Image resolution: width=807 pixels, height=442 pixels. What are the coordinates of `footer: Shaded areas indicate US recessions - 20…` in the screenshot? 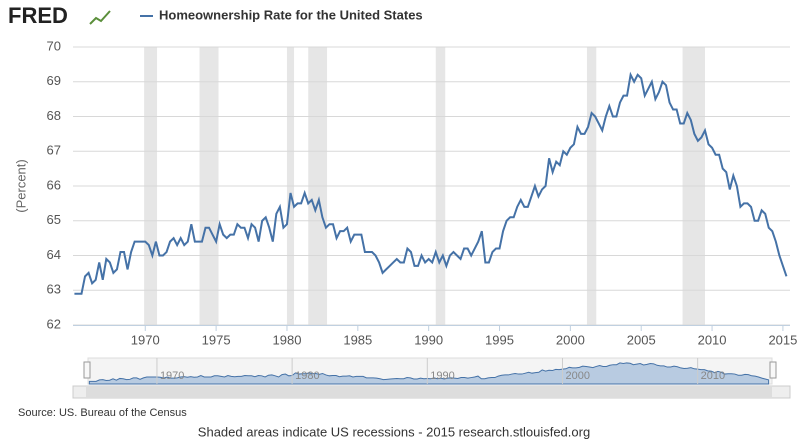 It's located at (394, 431).